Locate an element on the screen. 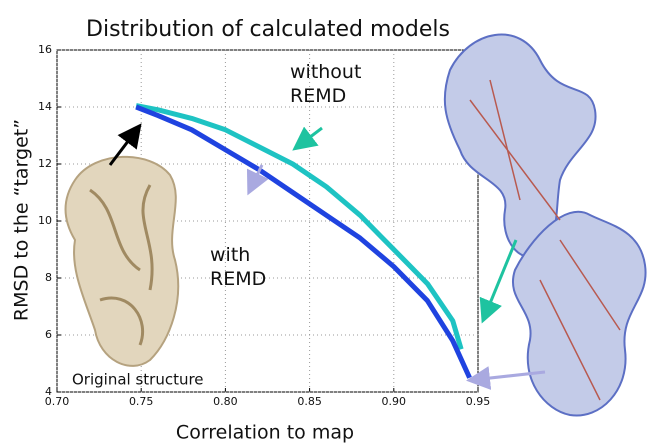 The width and height of the screenshot is (665, 448). x-tick-label: 0.80 is located at coordinates (225, 401).